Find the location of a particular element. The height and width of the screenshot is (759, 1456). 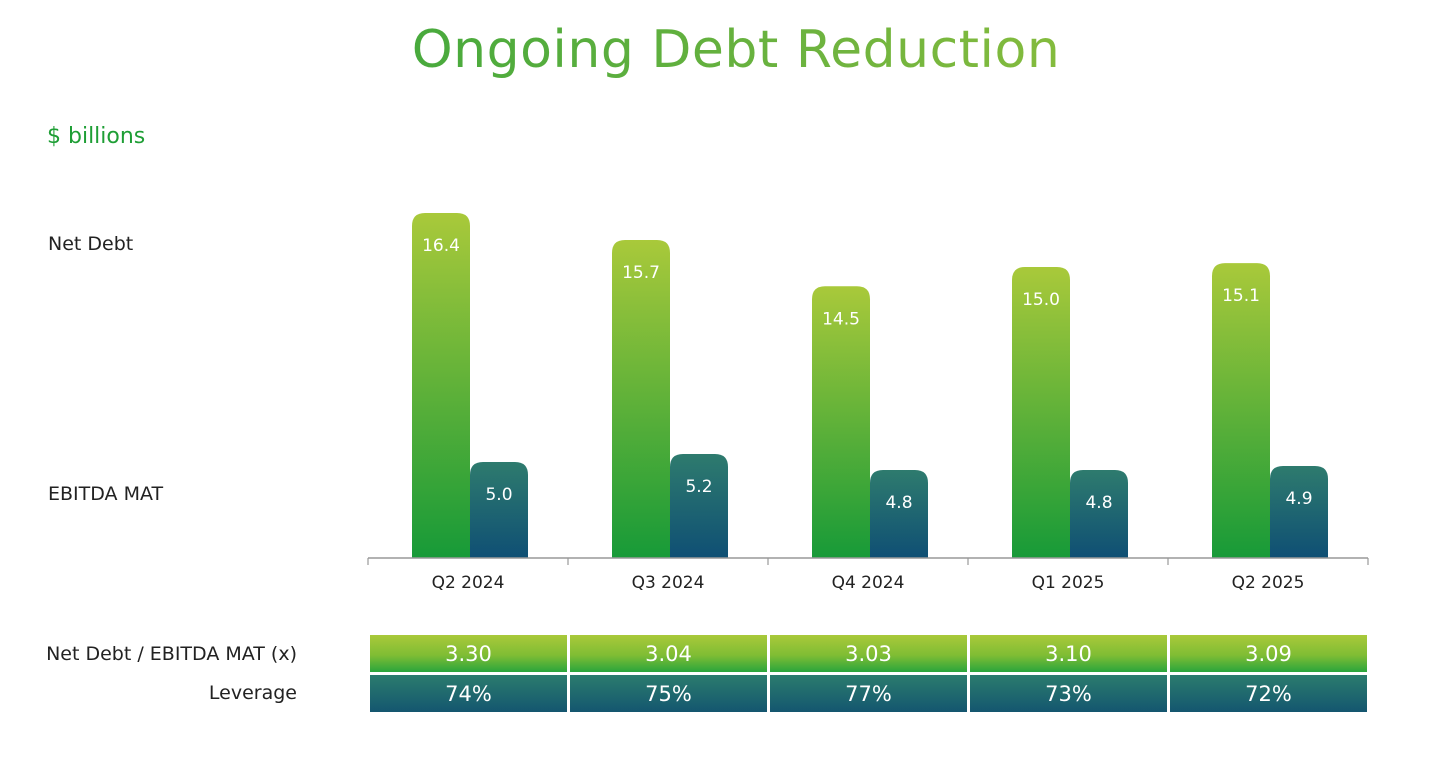

bar-ebitda-mat-q2-2024 is located at coordinates (499, 510).